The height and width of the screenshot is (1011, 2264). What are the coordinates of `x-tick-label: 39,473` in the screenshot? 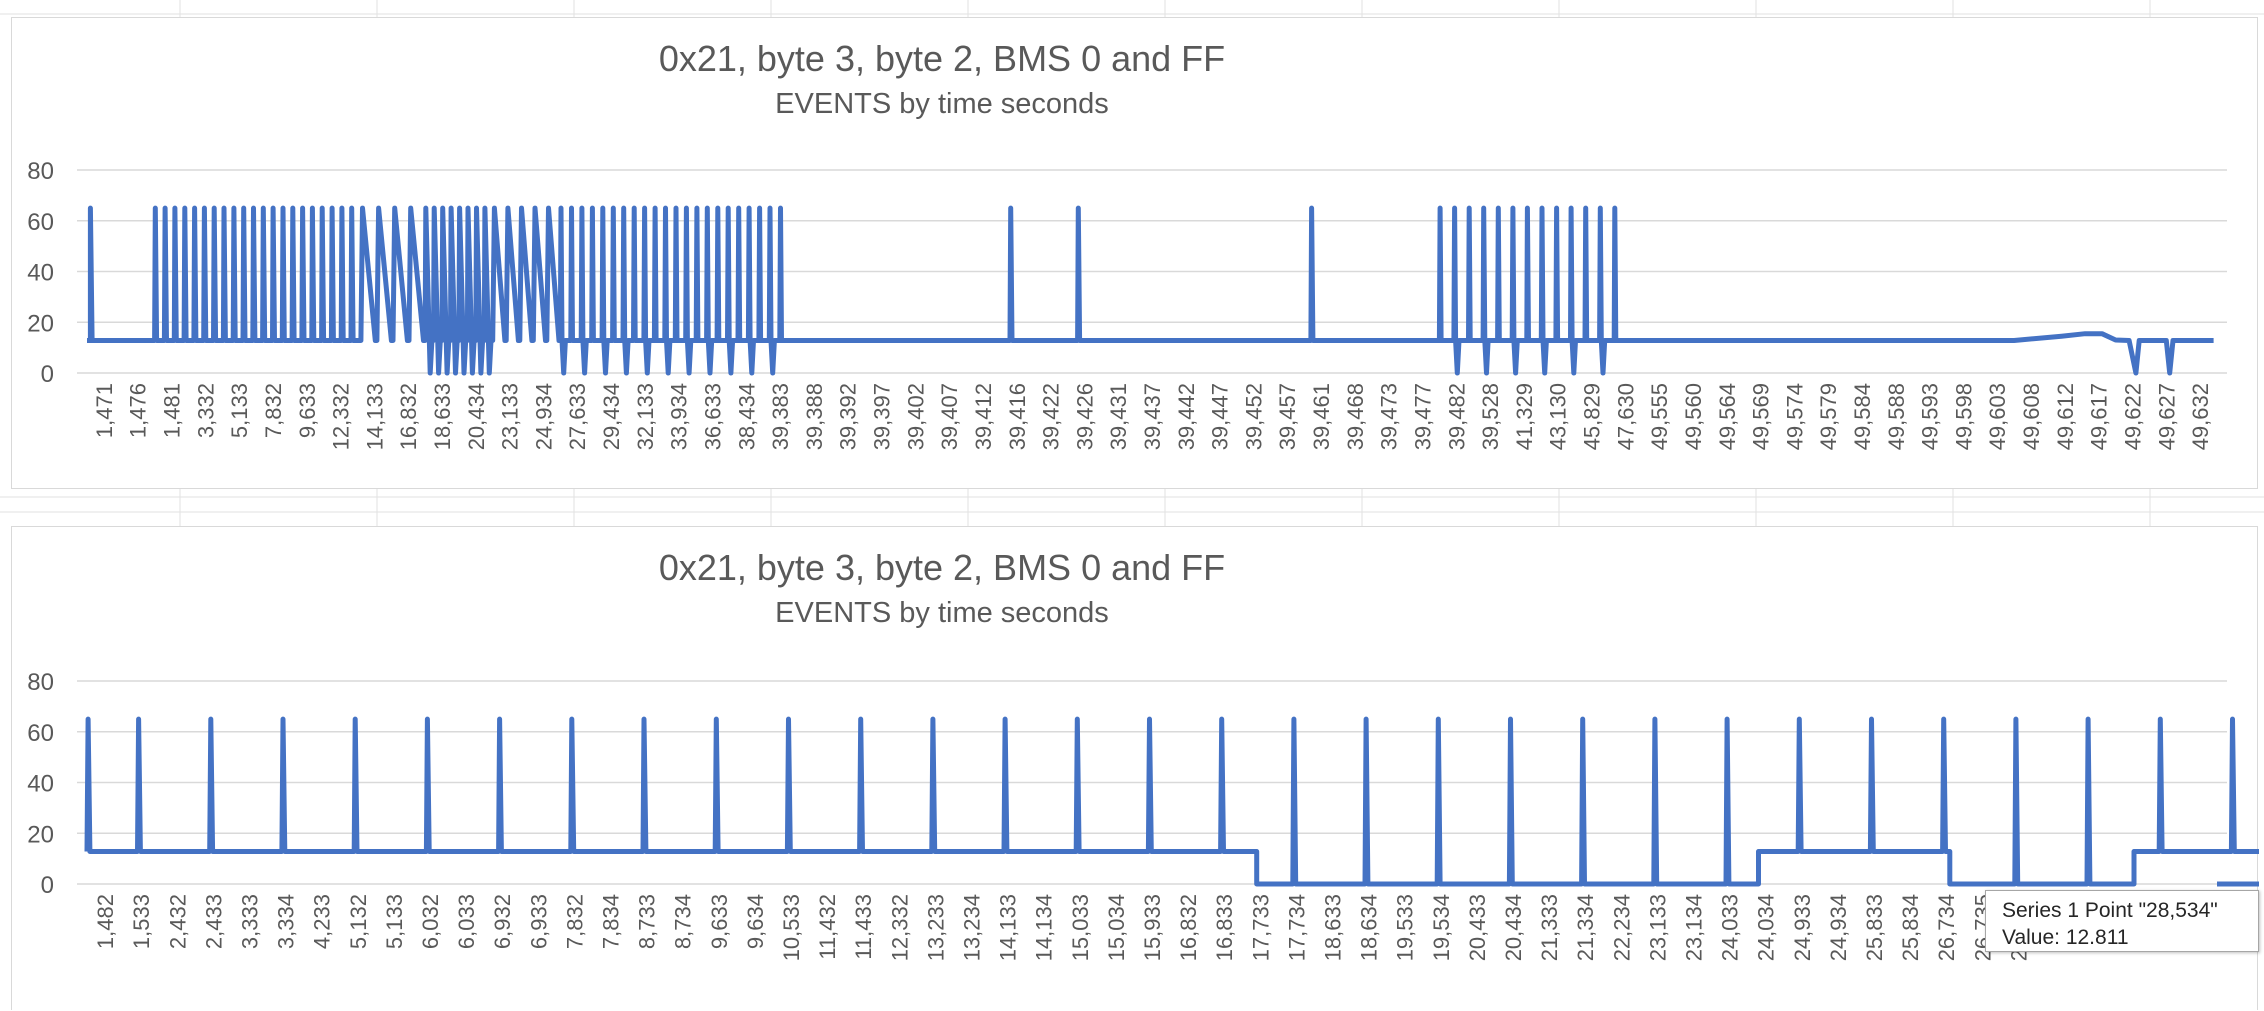 It's located at (1389, 416).